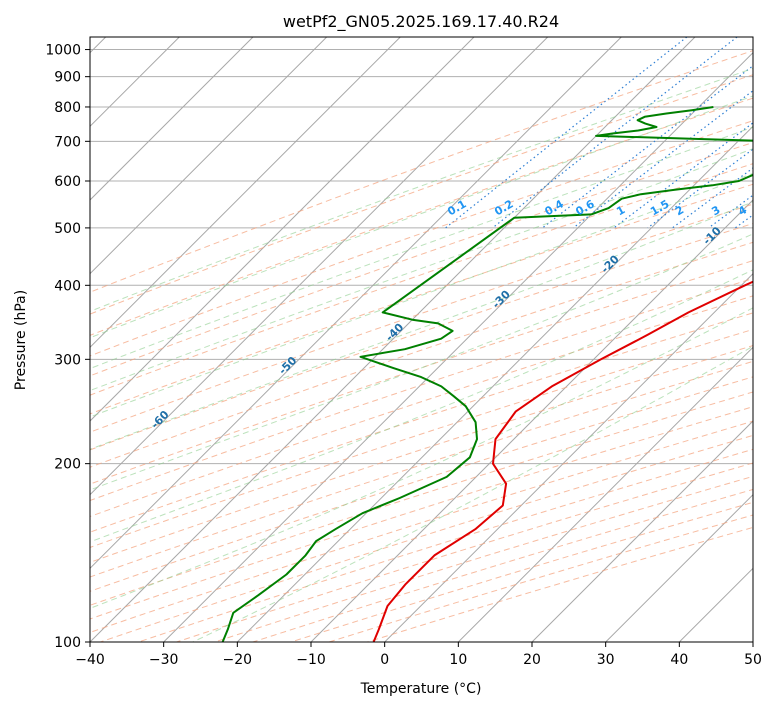  What do you see at coordinates (238, 660) in the screenshot?
I see `x-tick-label: −20` at bounding box center [238, 660].